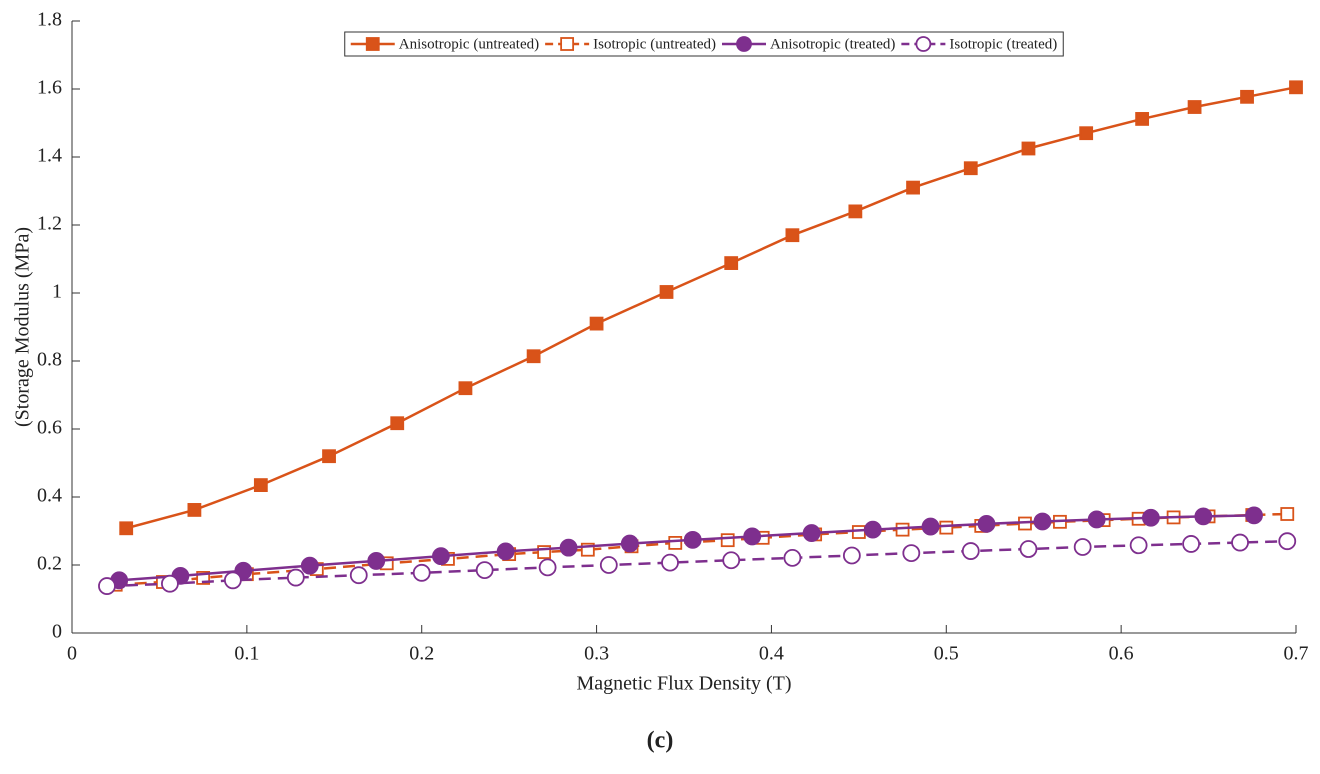  I want to click on y-tick-label: 0.2, so click(49, 564).